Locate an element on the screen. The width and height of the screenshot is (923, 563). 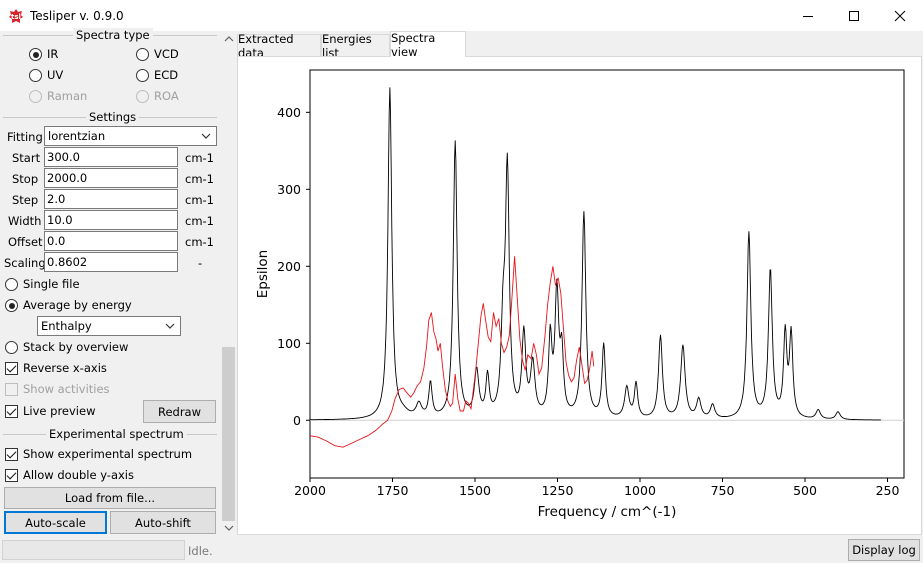
x-tick-label: 1000 is located at coordinates (640, 490).